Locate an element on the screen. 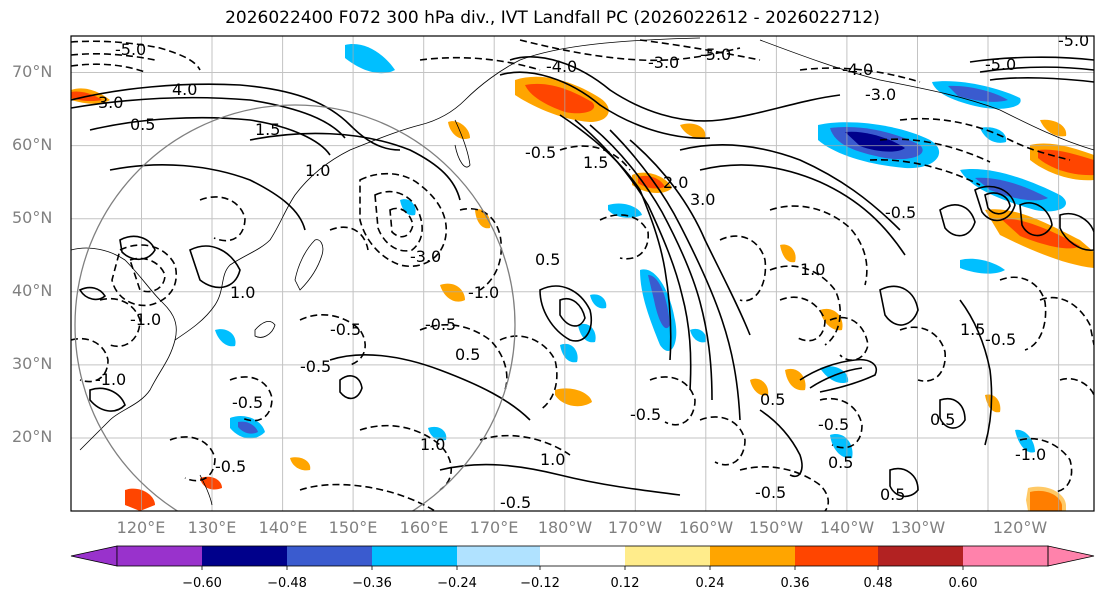  lon-label: 120°W is located at coordinates (1020, 527).